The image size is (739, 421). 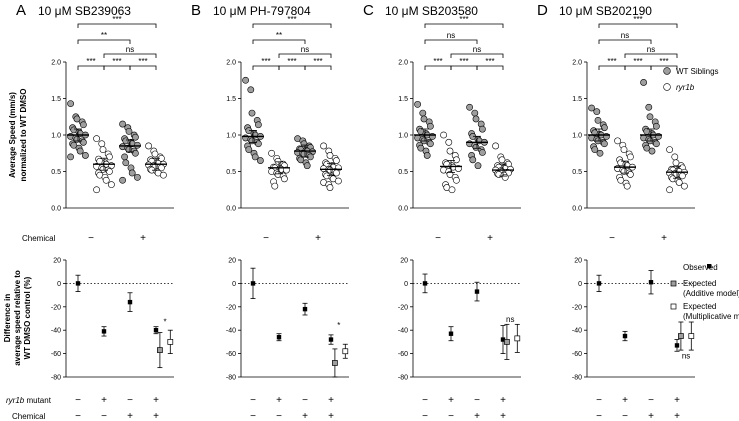 I want to click on legend-mult-label-1: Expected, so click(x=699, y=306).